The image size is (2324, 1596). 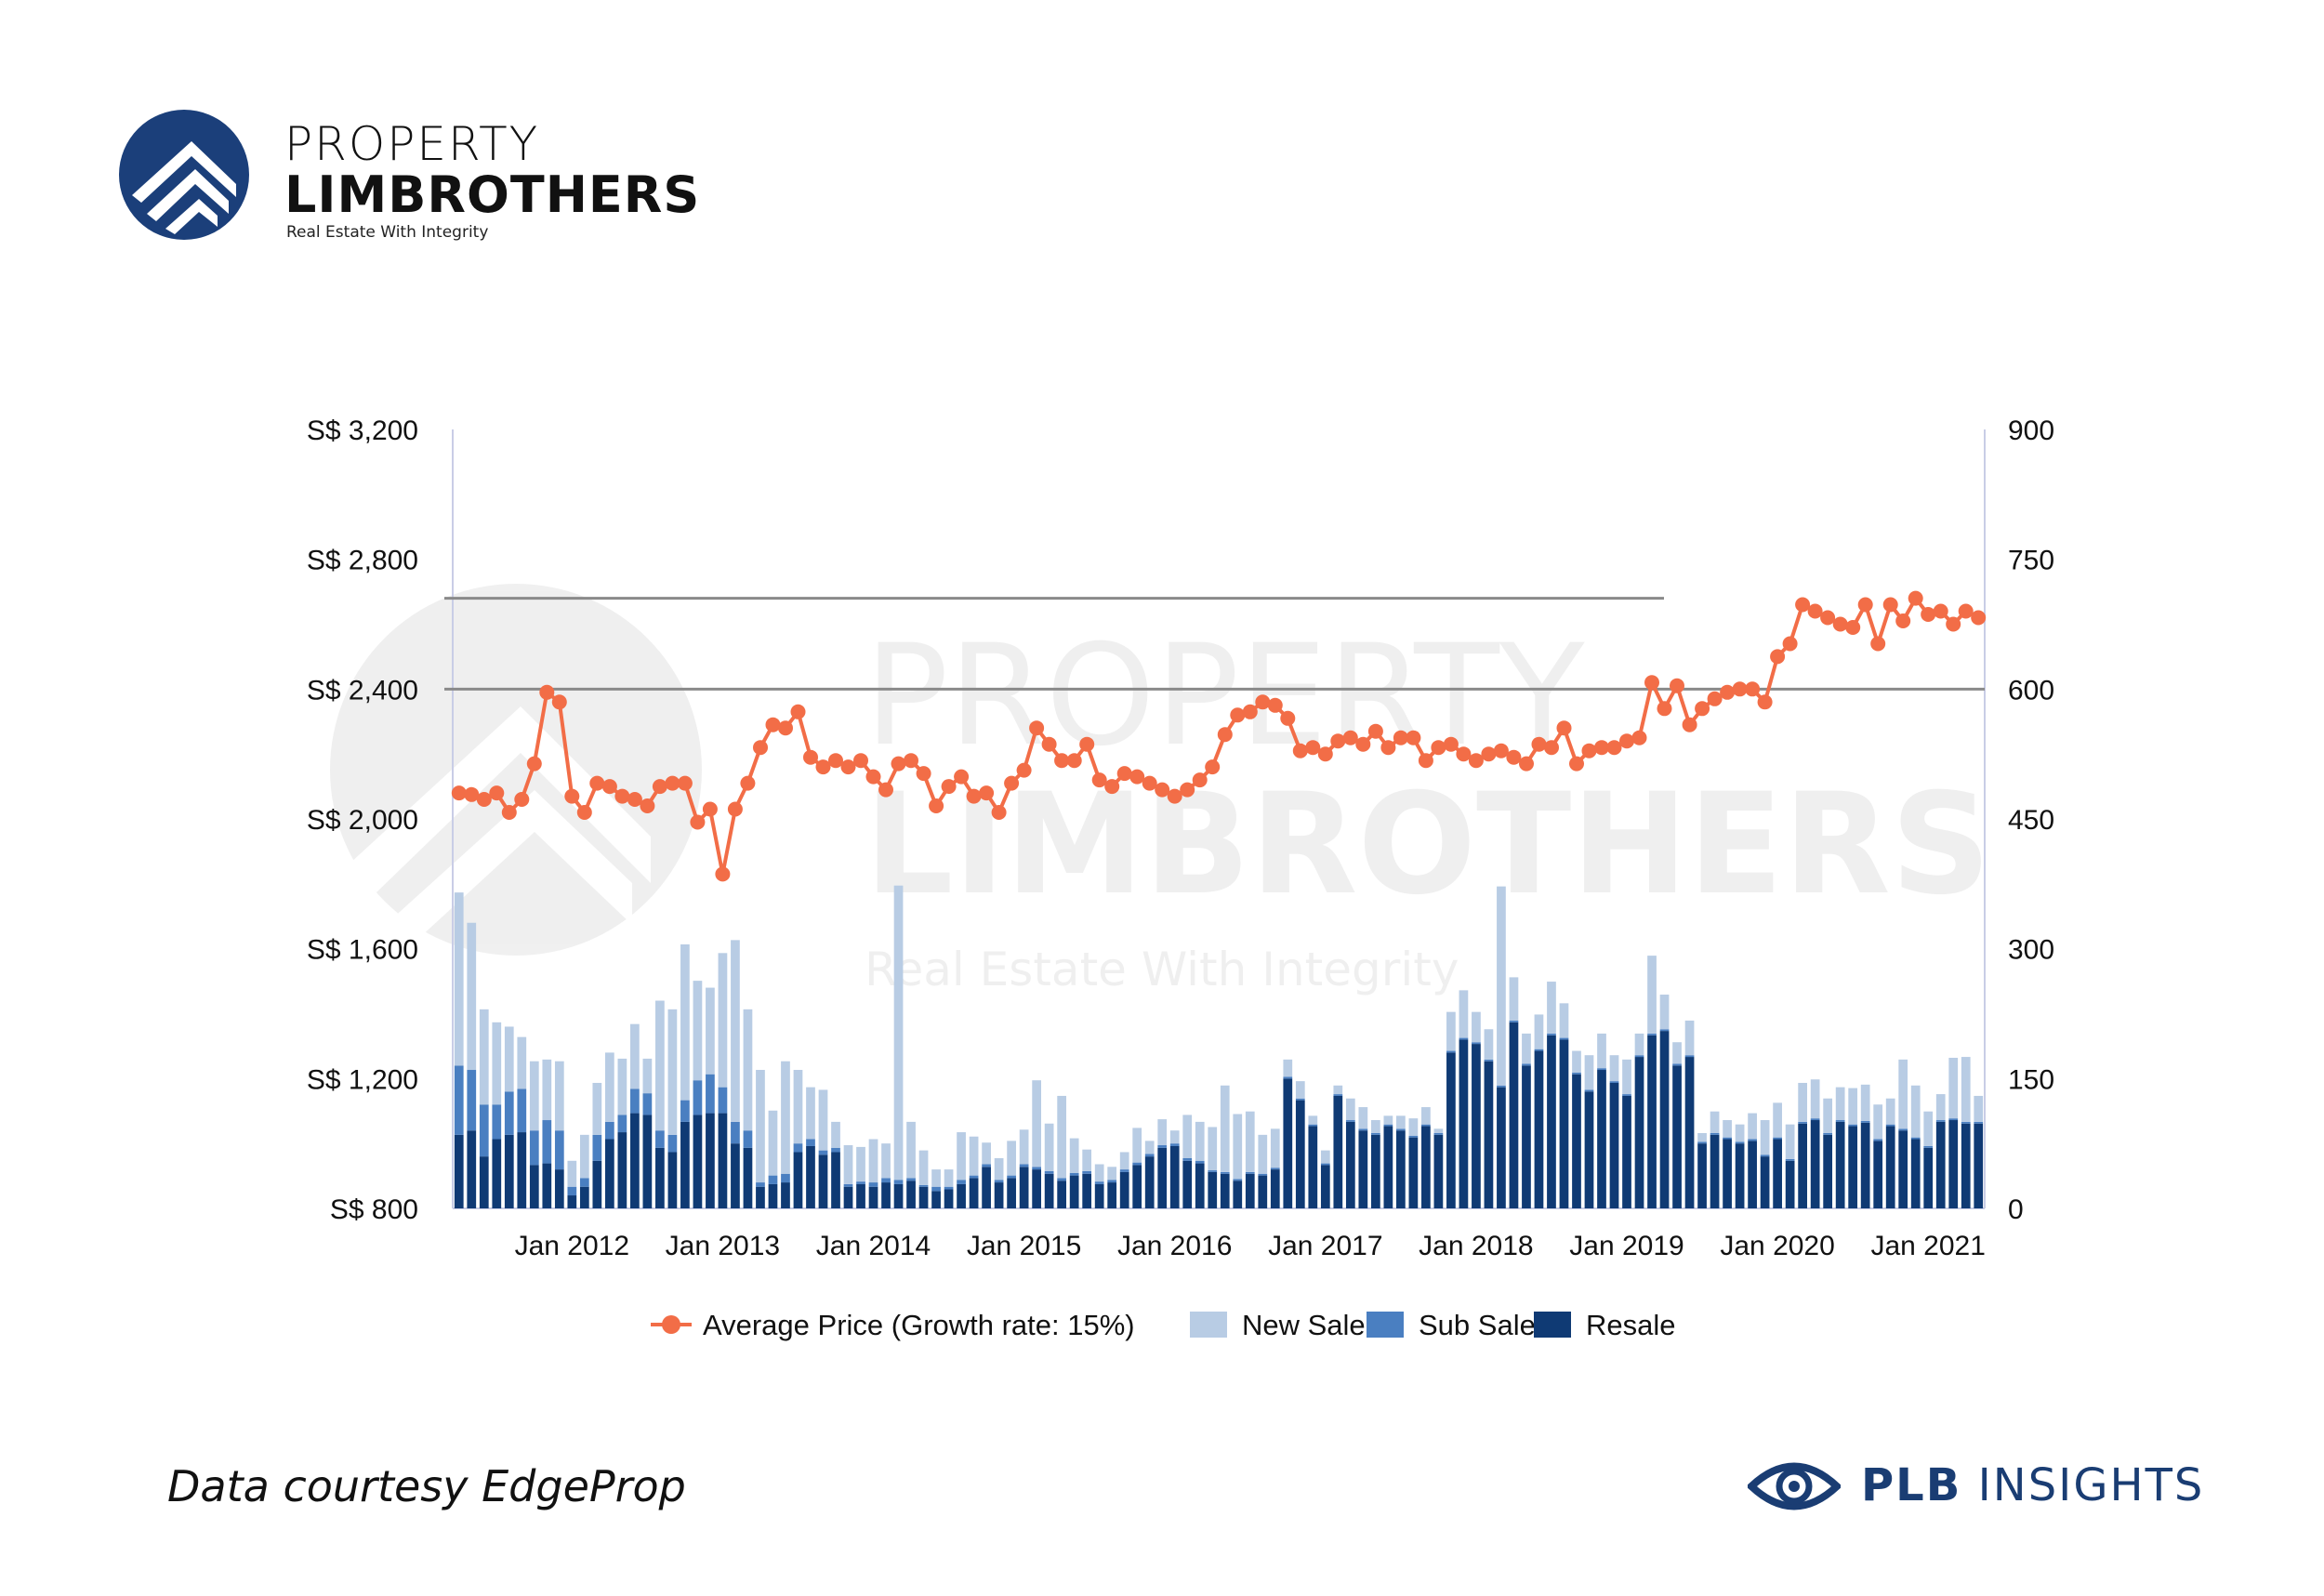 I want to click on x-tick-label: Jan 2016, so click(x=1174, y=1246).